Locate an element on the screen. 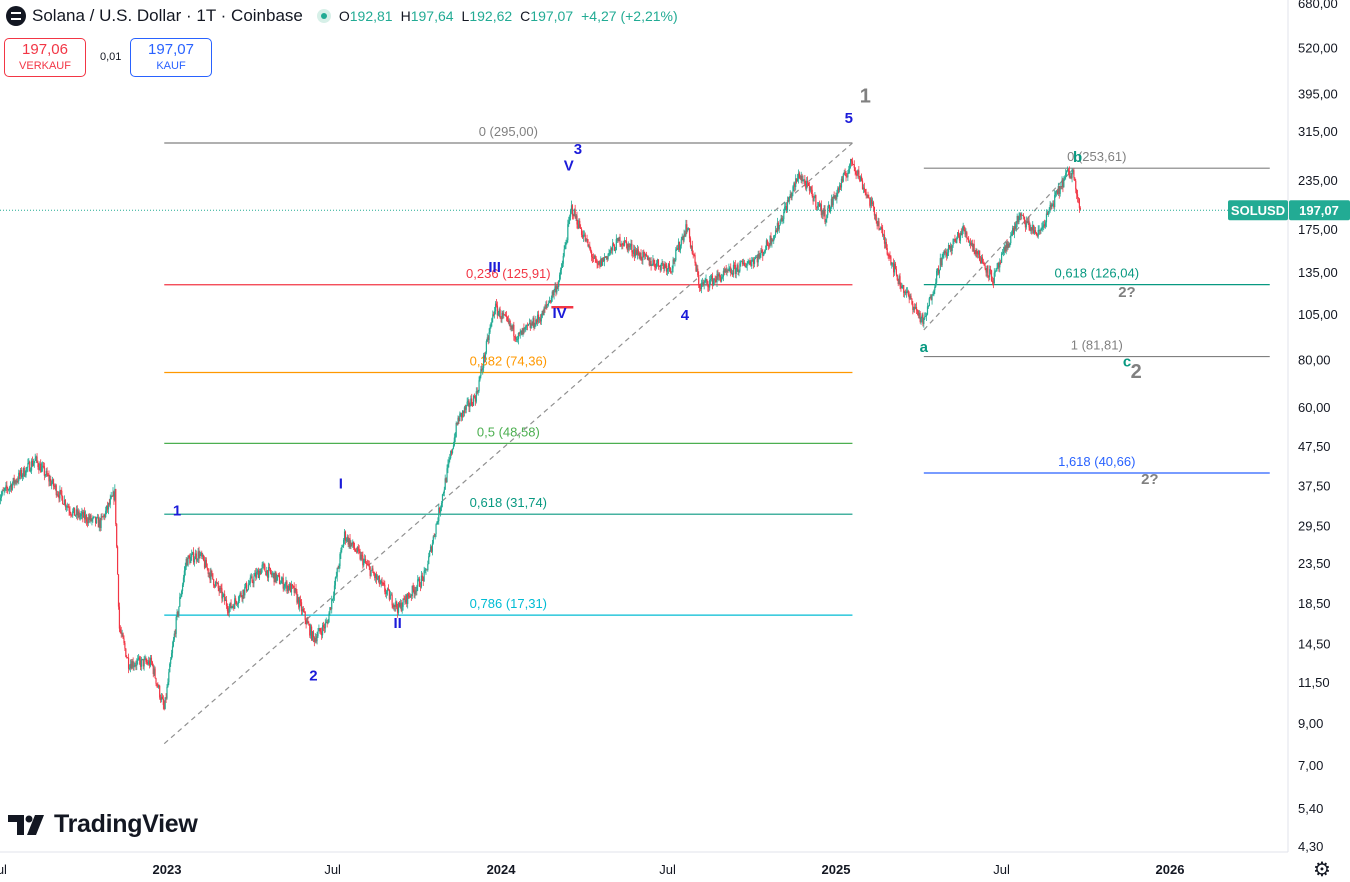 This screenshot has width=1350, height=882. ohlc-close: C197,07 is located at coordinates (546, 16).